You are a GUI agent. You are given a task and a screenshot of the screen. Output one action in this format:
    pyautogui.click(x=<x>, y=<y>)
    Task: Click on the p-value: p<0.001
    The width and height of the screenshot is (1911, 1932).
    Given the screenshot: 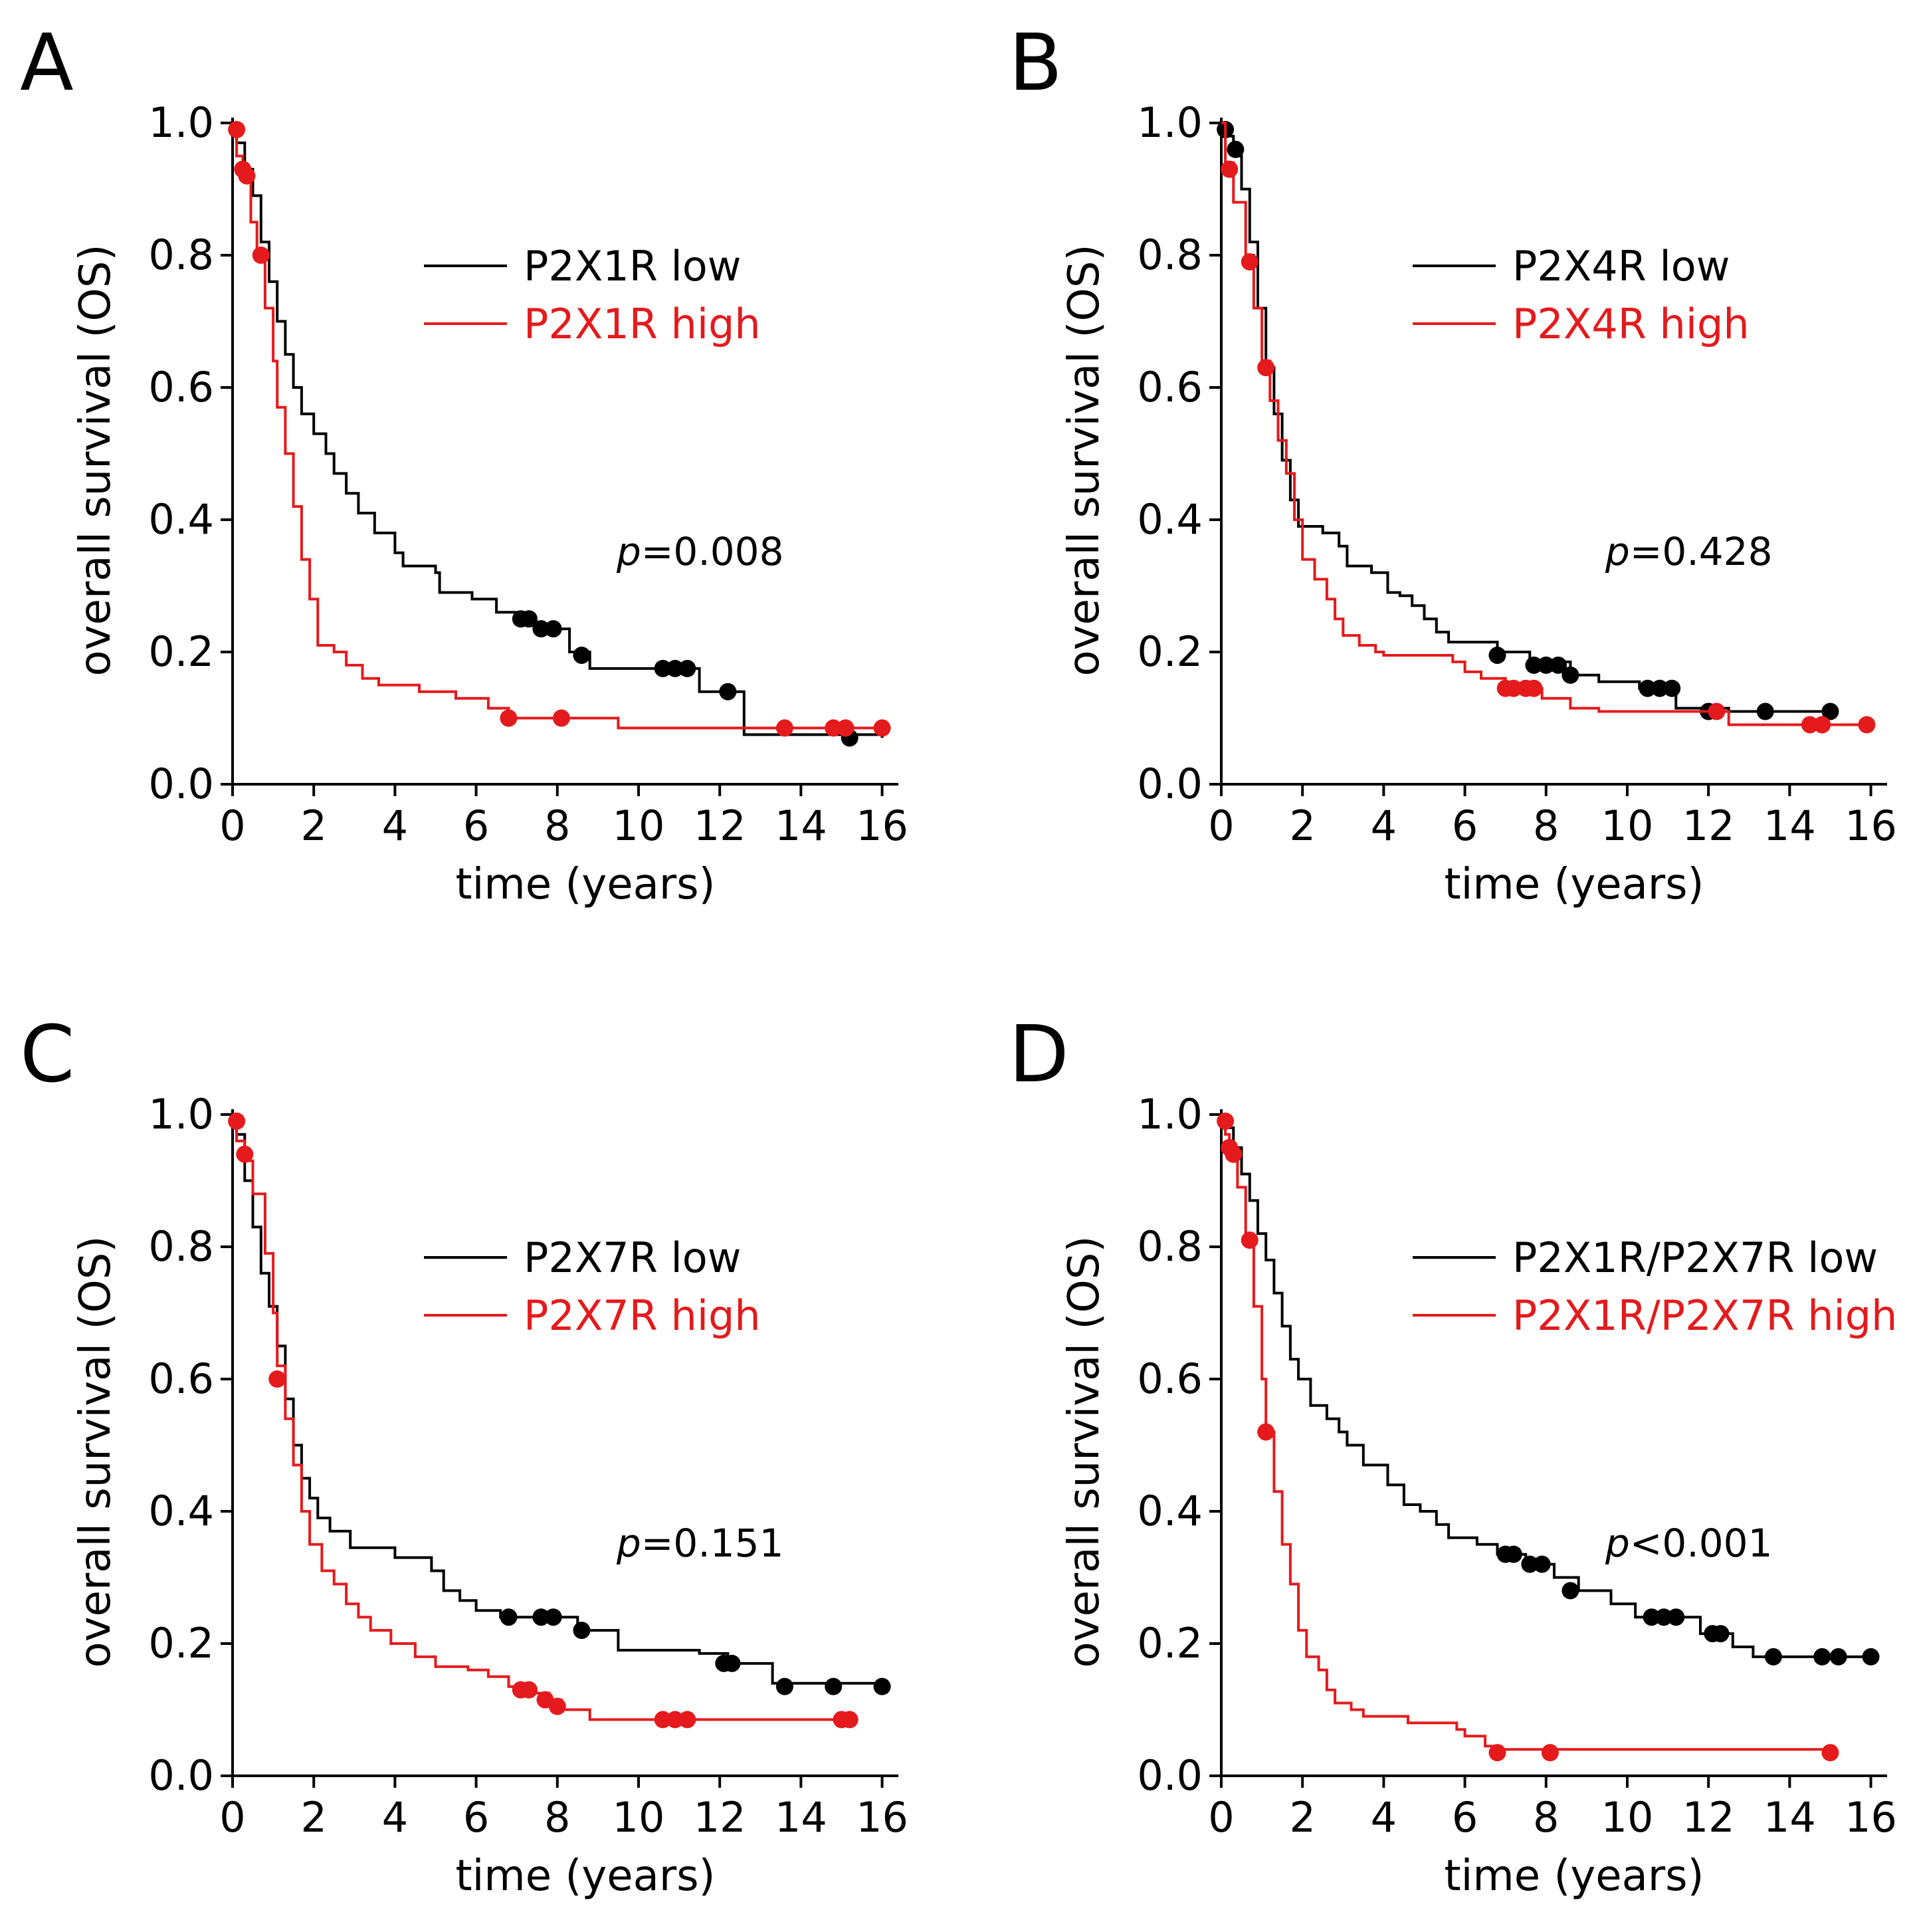 What is the action you would take?
    pyautogui.click(x=1688, y=1543)
    